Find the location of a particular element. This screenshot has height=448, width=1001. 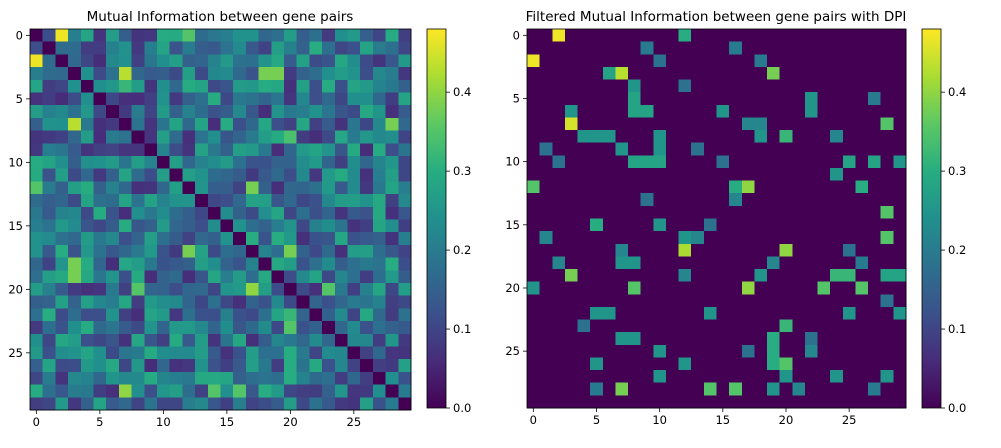

x-tick-label: 5 is located at coordinates (99, 422).